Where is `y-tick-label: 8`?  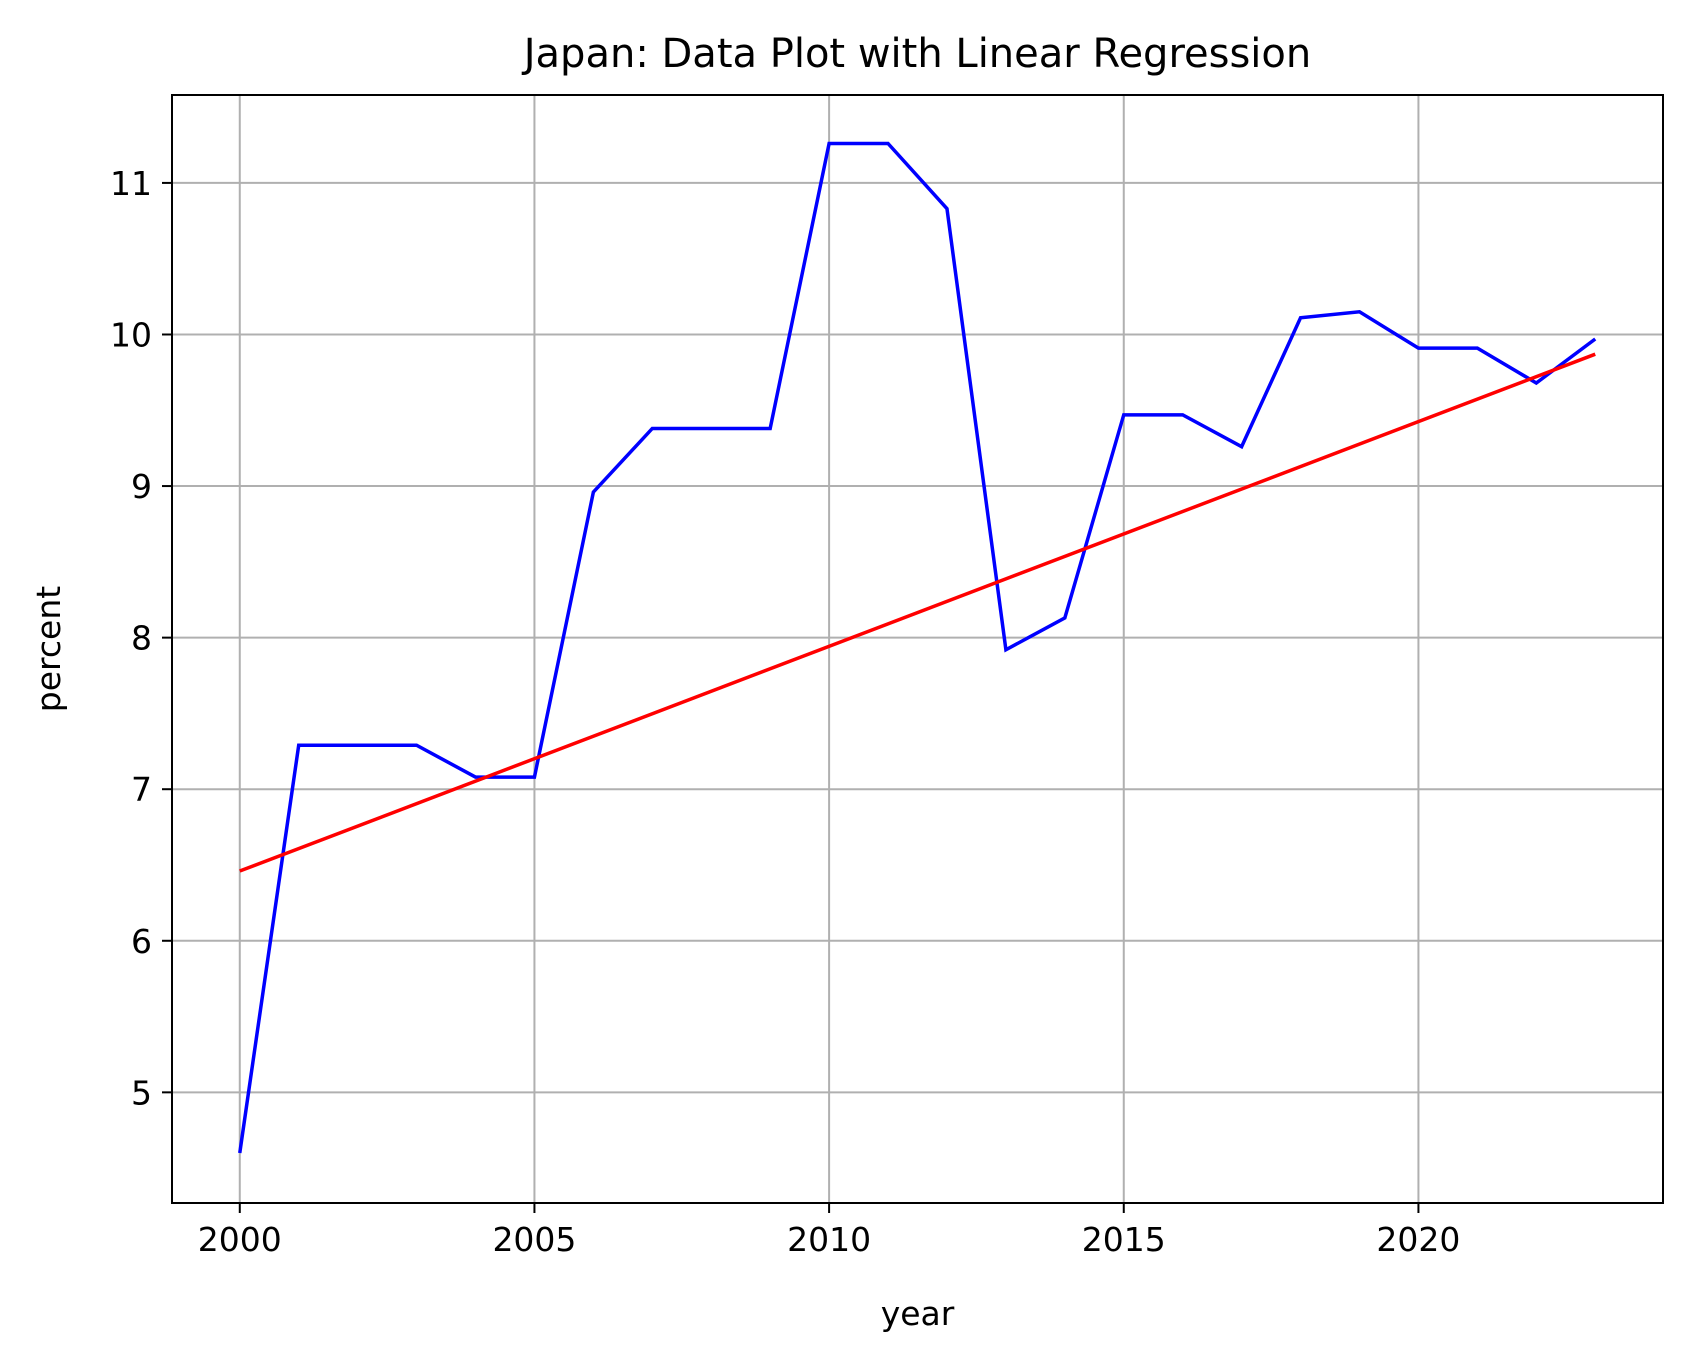
y-tick-label: 8 is located at coordinates (141, 638).